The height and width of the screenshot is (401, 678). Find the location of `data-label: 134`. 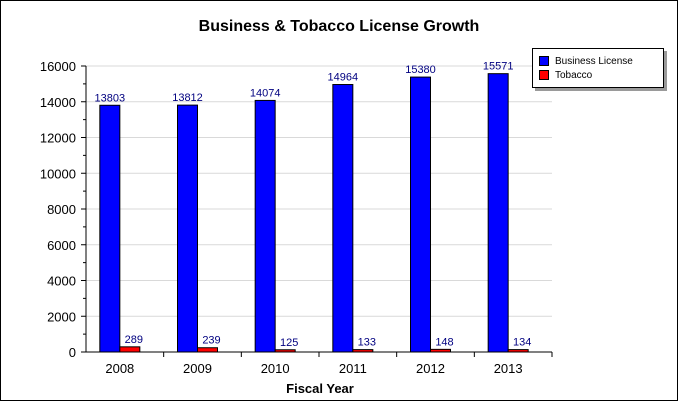

data-label: 134 is located at coordinates (522, 343).